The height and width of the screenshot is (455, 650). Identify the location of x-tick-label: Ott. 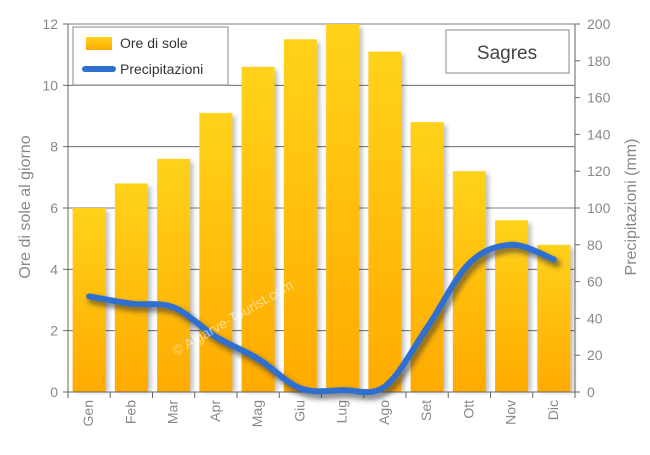
(468, 409).